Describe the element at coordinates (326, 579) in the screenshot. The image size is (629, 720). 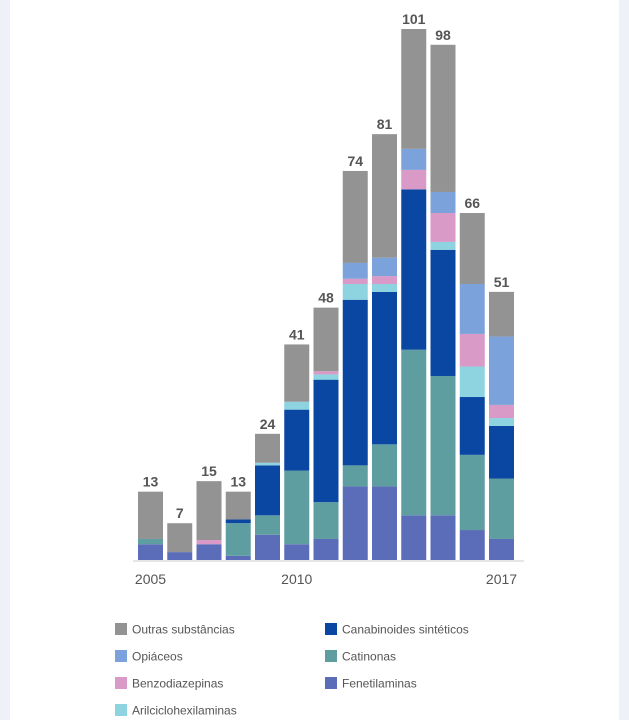
I see `x-tick-labels-group: 2005 2010 2017` at that location.